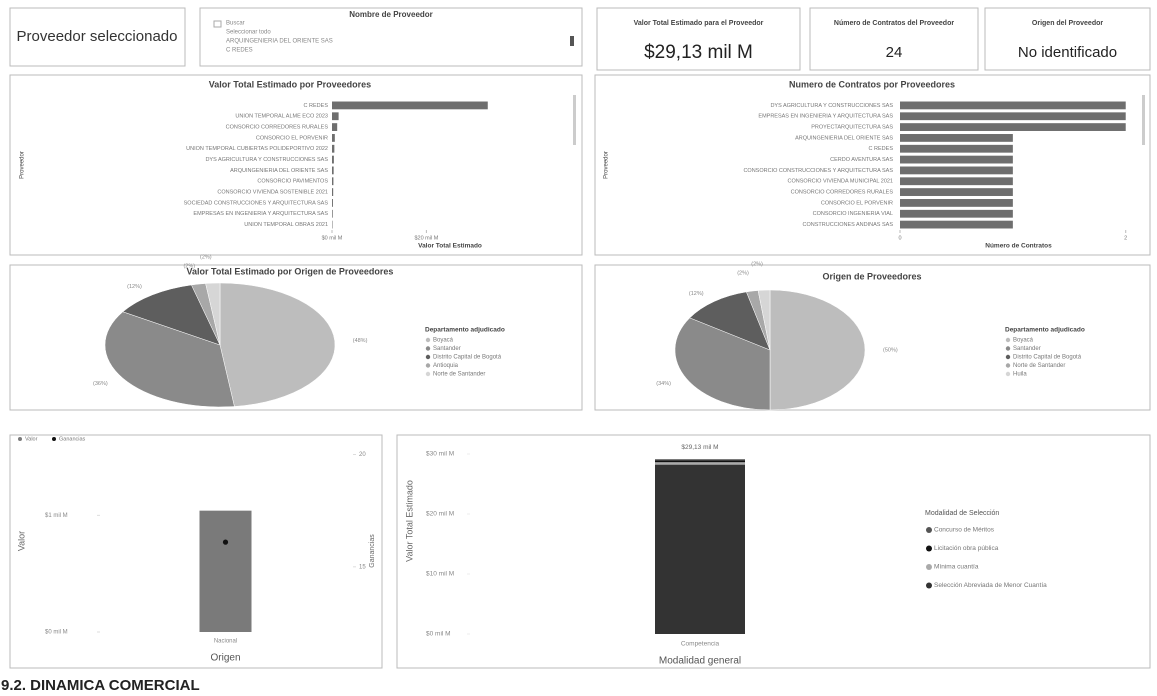 The width and height of the screenshot is (1157, 696). Describe the element at coordinates (871, 276) in the screenshot. I see `chart-title: Origen de Proveedores` at that location.